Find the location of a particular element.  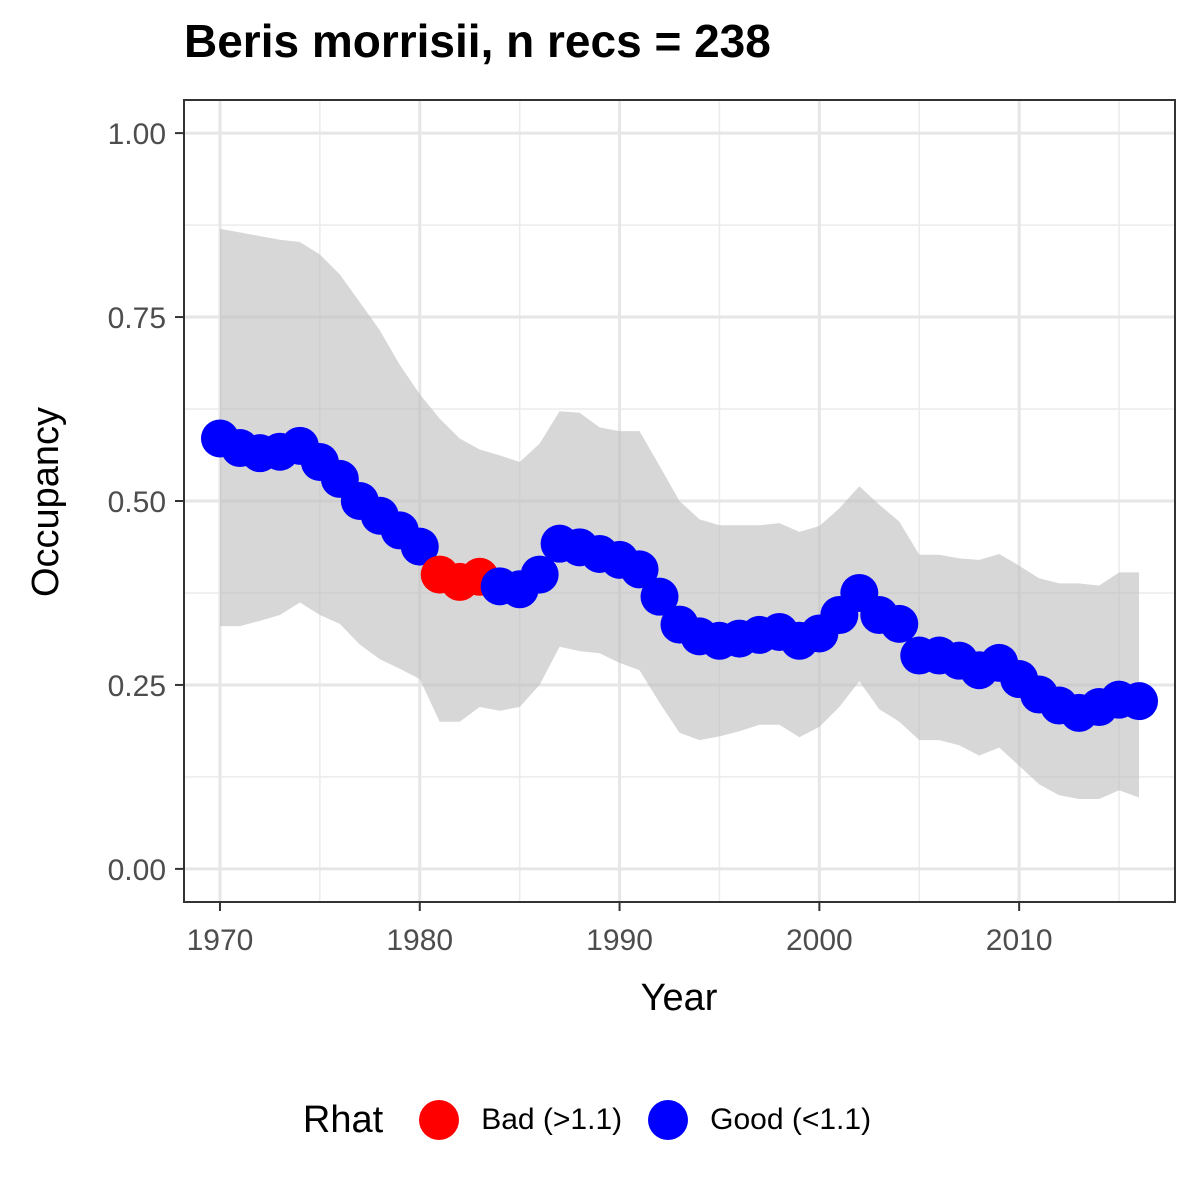

legend-swatch-bad is located at coordinates (439, 1120).